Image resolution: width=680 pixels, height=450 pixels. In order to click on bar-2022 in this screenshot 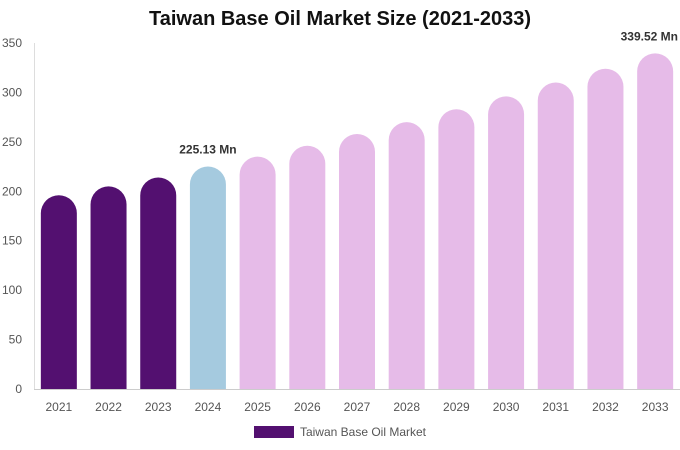, I will do `click(108, 287)`.